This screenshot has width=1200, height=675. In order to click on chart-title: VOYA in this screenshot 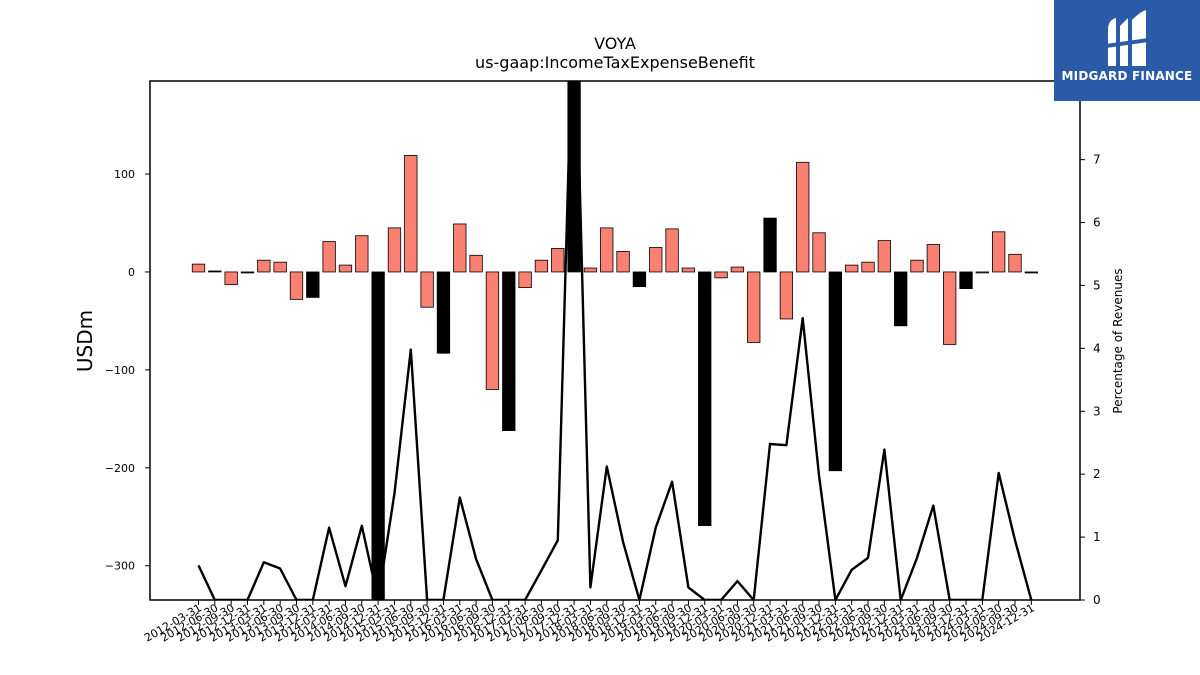, I will do `click(615, 43)`.